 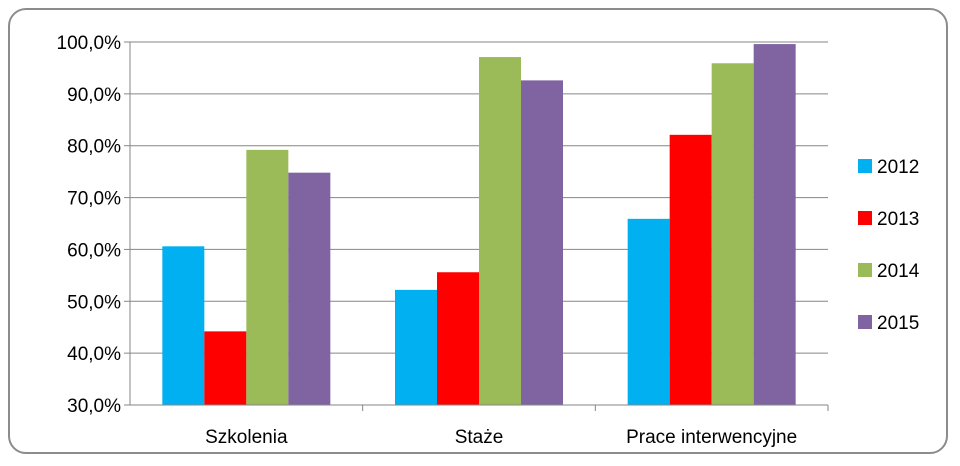 What do you see at coordinates (711, 437) in the screenshot?
I see `x-tick-label: Prace interwencyjne` at bounding box center [711, 437].